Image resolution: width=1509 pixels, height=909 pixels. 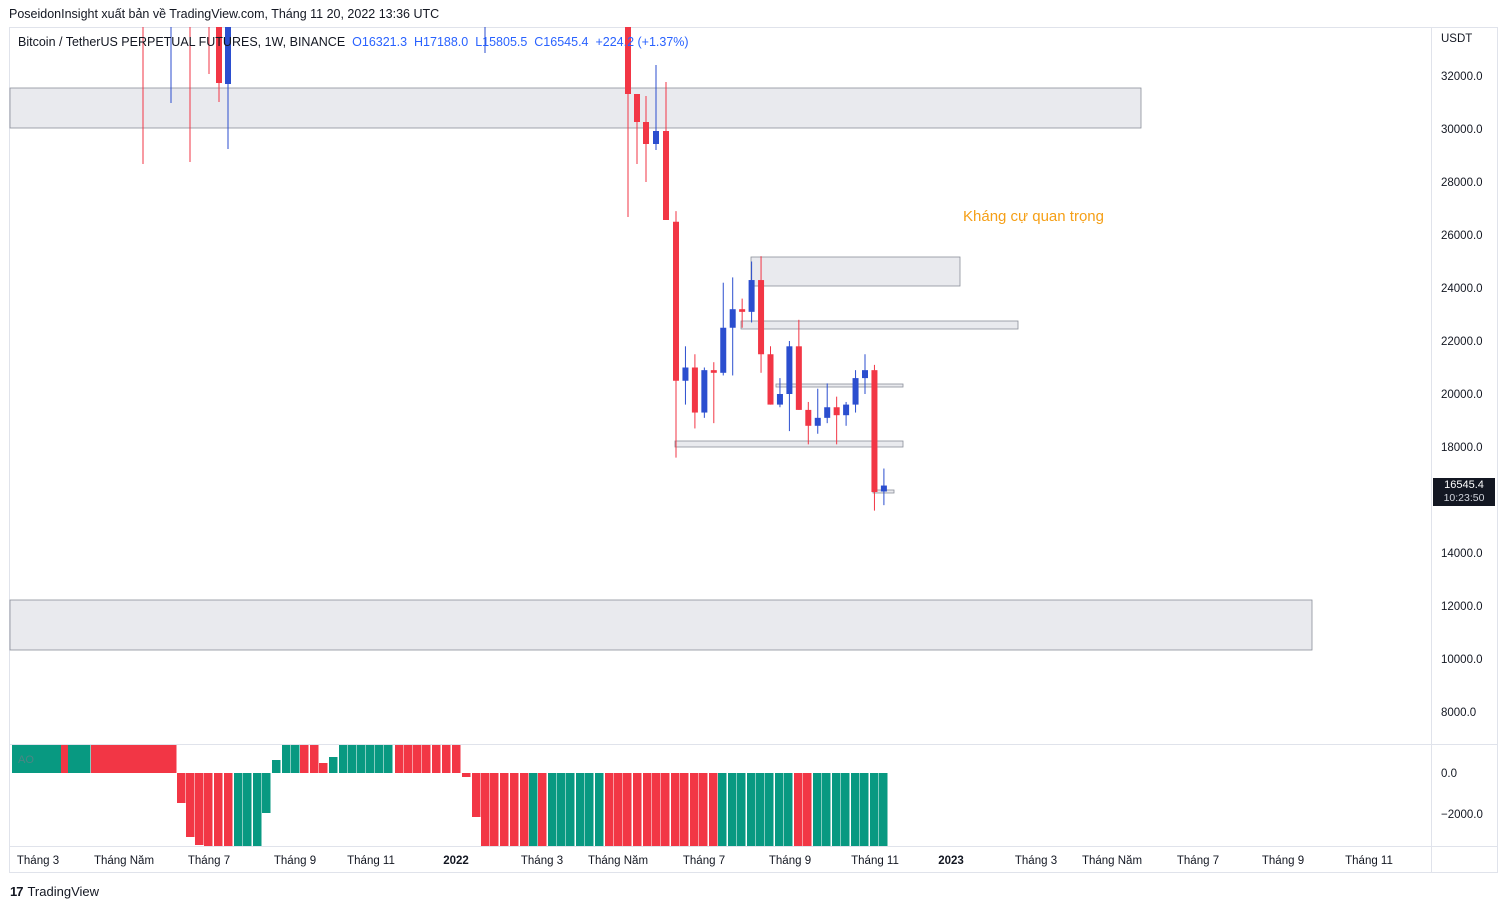 I want to click on price-tick-label: 26000.0, so click(x=1462, y=236).